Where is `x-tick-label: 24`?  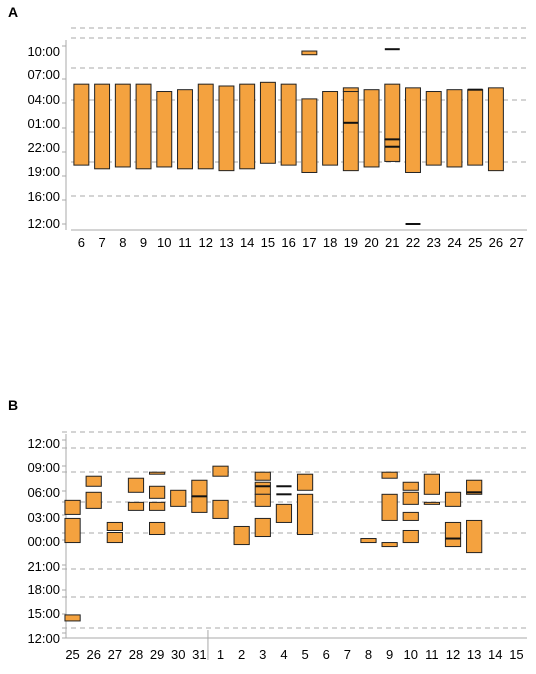 x-tick-label: 24 is located at coordinates (454, 242).